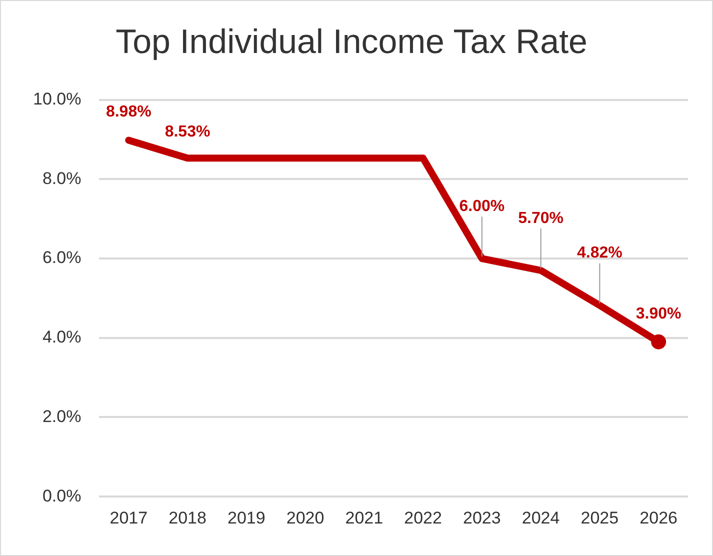 The height and width of the screenshot is (556, 713). I want to click on data-label: 6.00%, so click(482, 206).